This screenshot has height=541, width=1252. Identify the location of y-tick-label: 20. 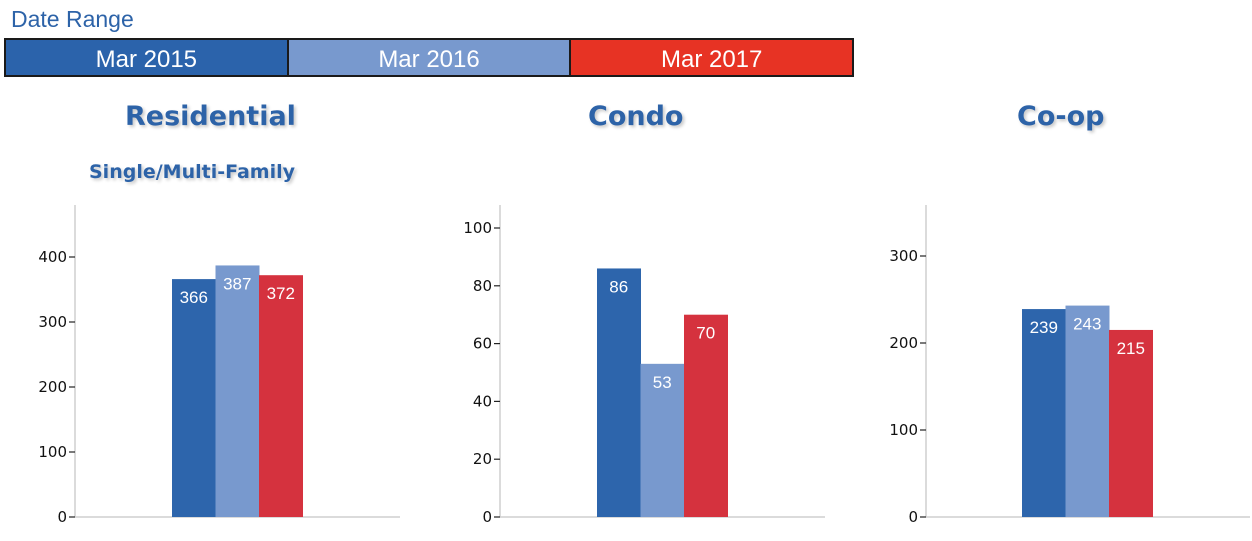
(482, 459).